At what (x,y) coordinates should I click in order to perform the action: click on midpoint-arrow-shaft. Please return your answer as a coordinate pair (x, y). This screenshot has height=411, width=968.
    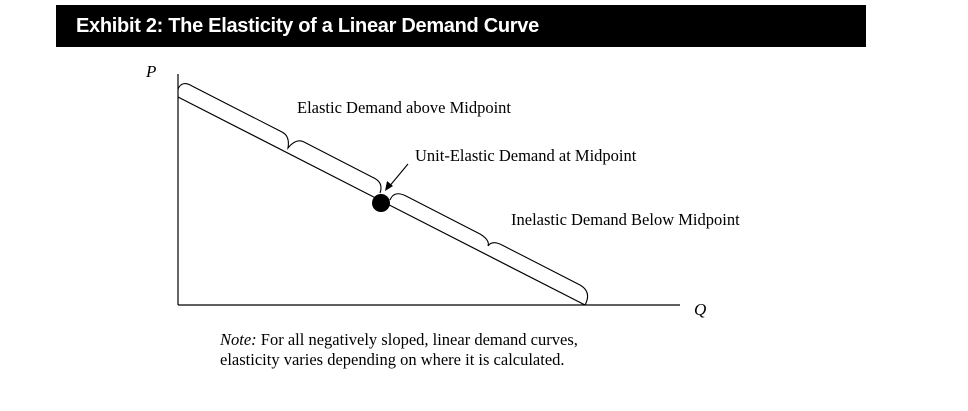
    Looking at the image, I should click on (398, 176).